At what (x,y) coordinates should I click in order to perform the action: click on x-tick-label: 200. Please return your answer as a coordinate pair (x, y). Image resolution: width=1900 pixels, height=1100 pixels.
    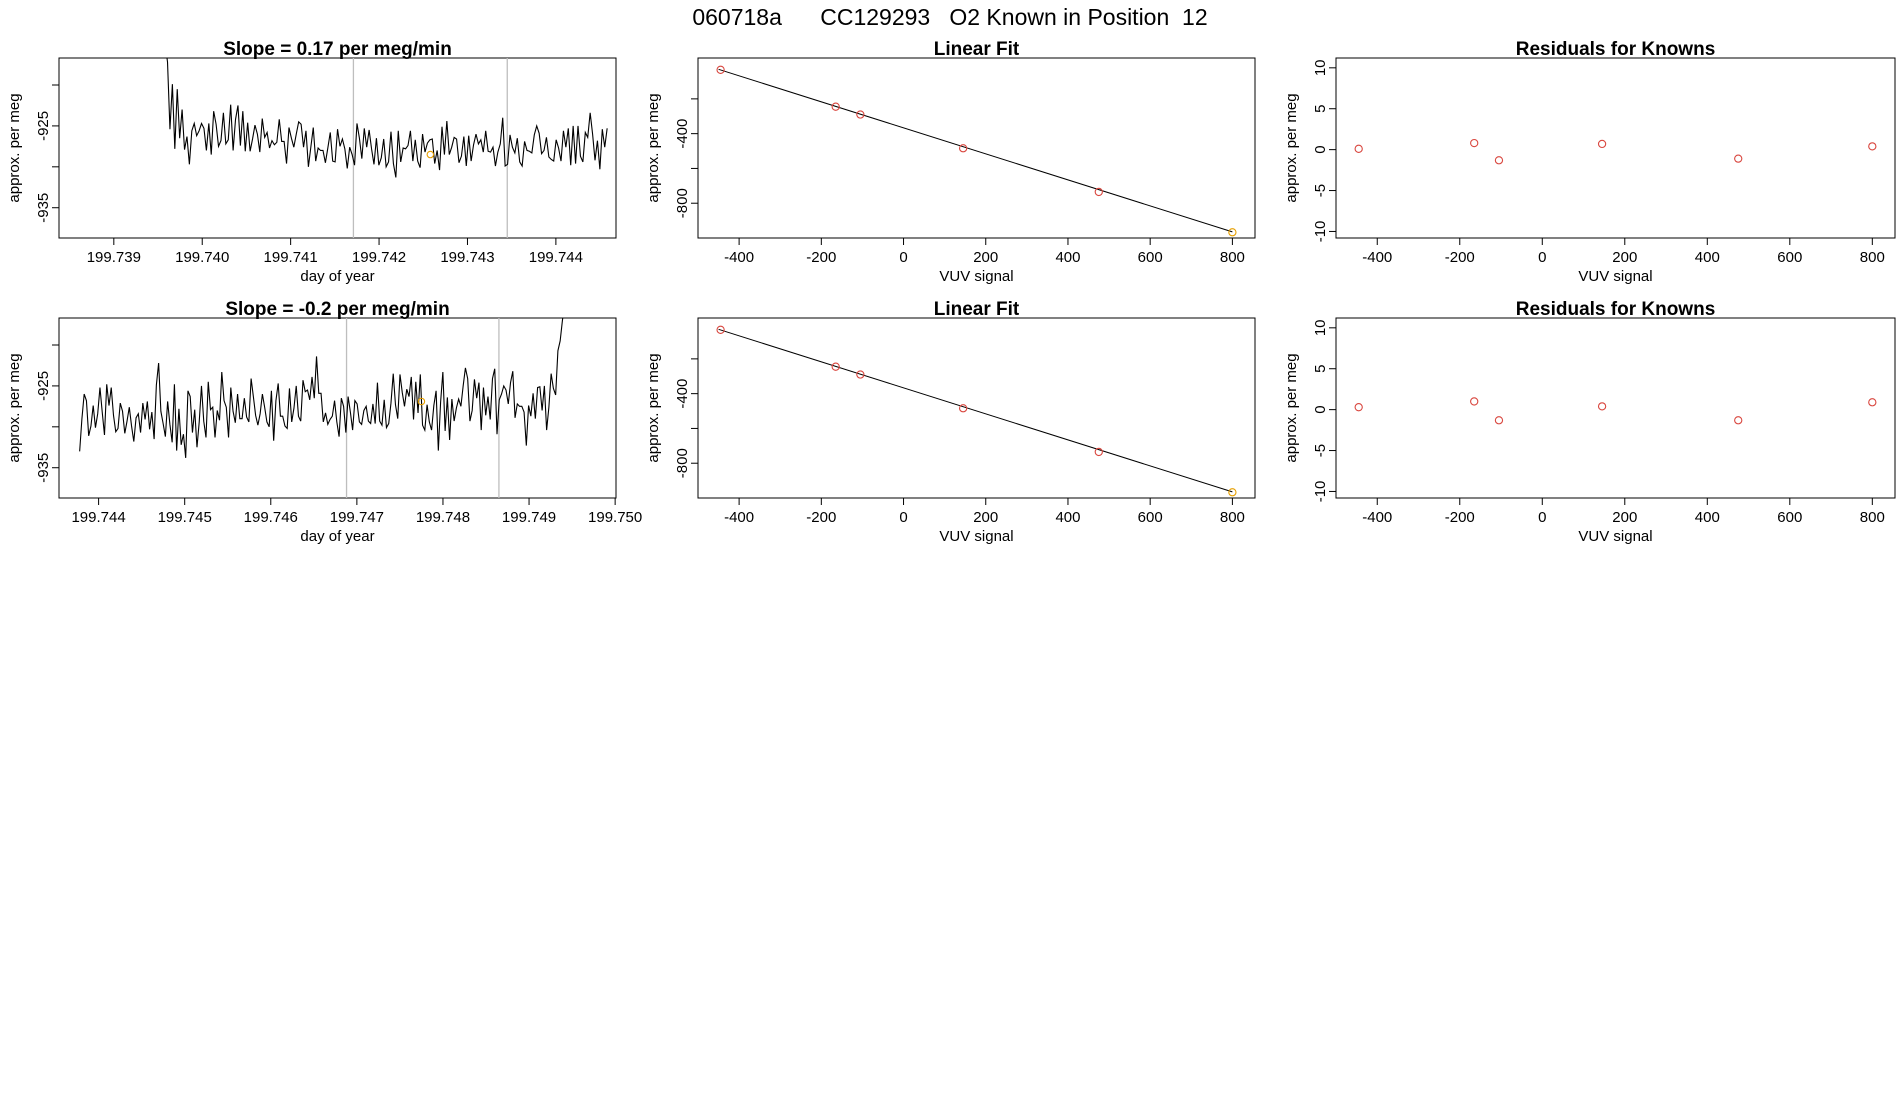
    Looking at the image, I should click on (985, 517).